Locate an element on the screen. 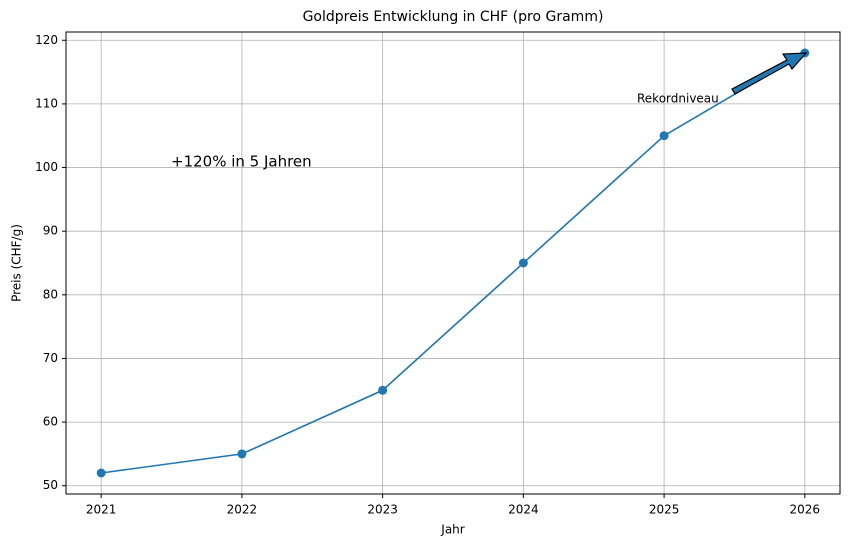 This screenshot has height=547, width=850. y-tick-label: 80 is located at coordinates (50, 294).